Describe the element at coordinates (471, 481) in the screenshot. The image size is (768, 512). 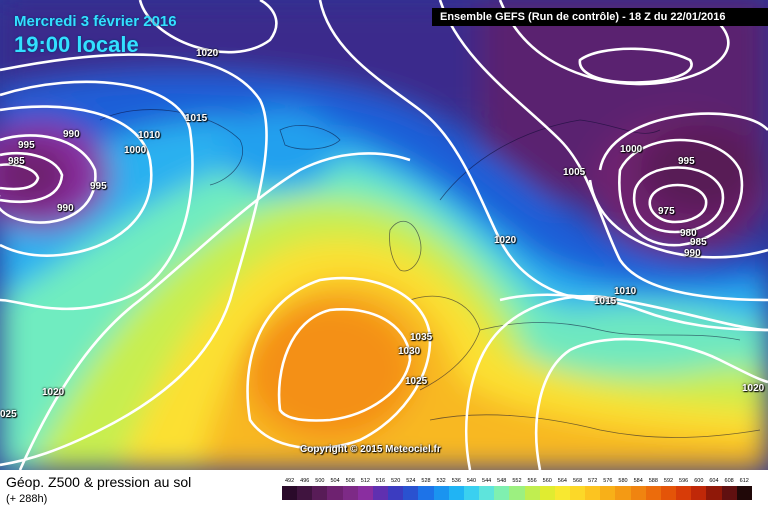
I see `legend-value: 540` at that location.